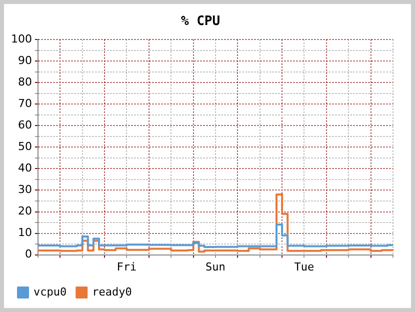 The width and height of the screenshot is (415, 312). Describe the element at coordinates (25, 189) in the screenshot. I see `y-tick-label: 30` at that location.